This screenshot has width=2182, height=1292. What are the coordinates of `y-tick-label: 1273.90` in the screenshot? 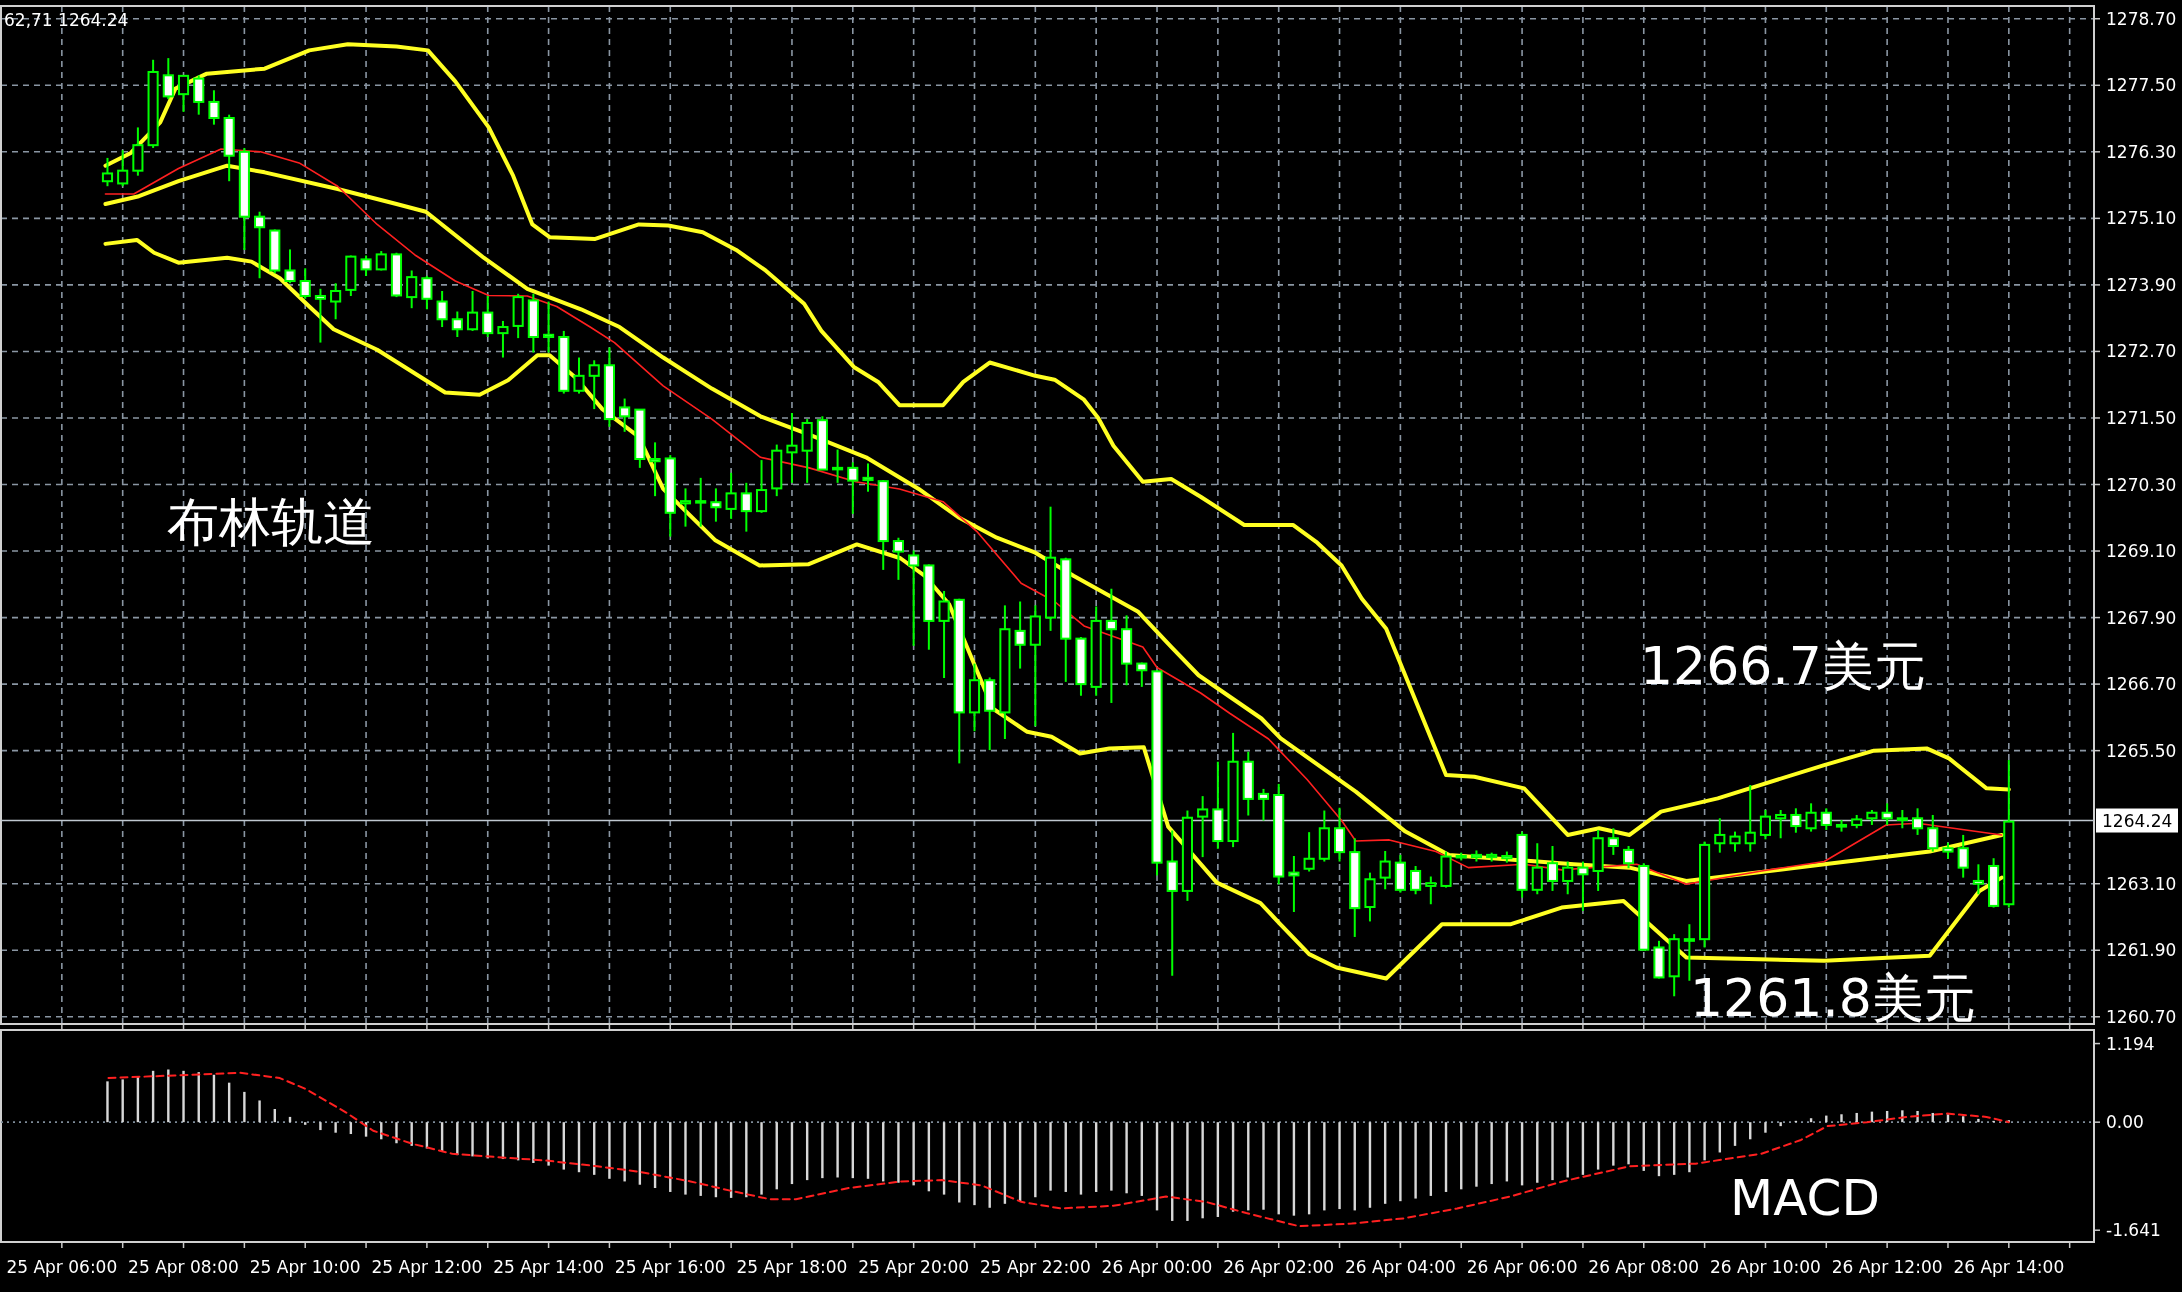 It's located at (2141, 284).